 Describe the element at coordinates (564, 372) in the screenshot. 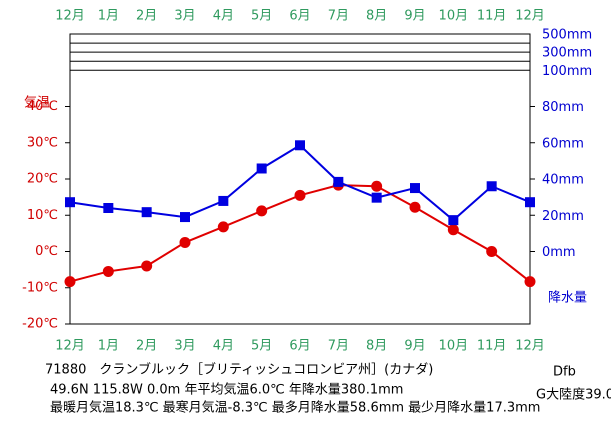

I see `climate-class: Dfb` at that location.